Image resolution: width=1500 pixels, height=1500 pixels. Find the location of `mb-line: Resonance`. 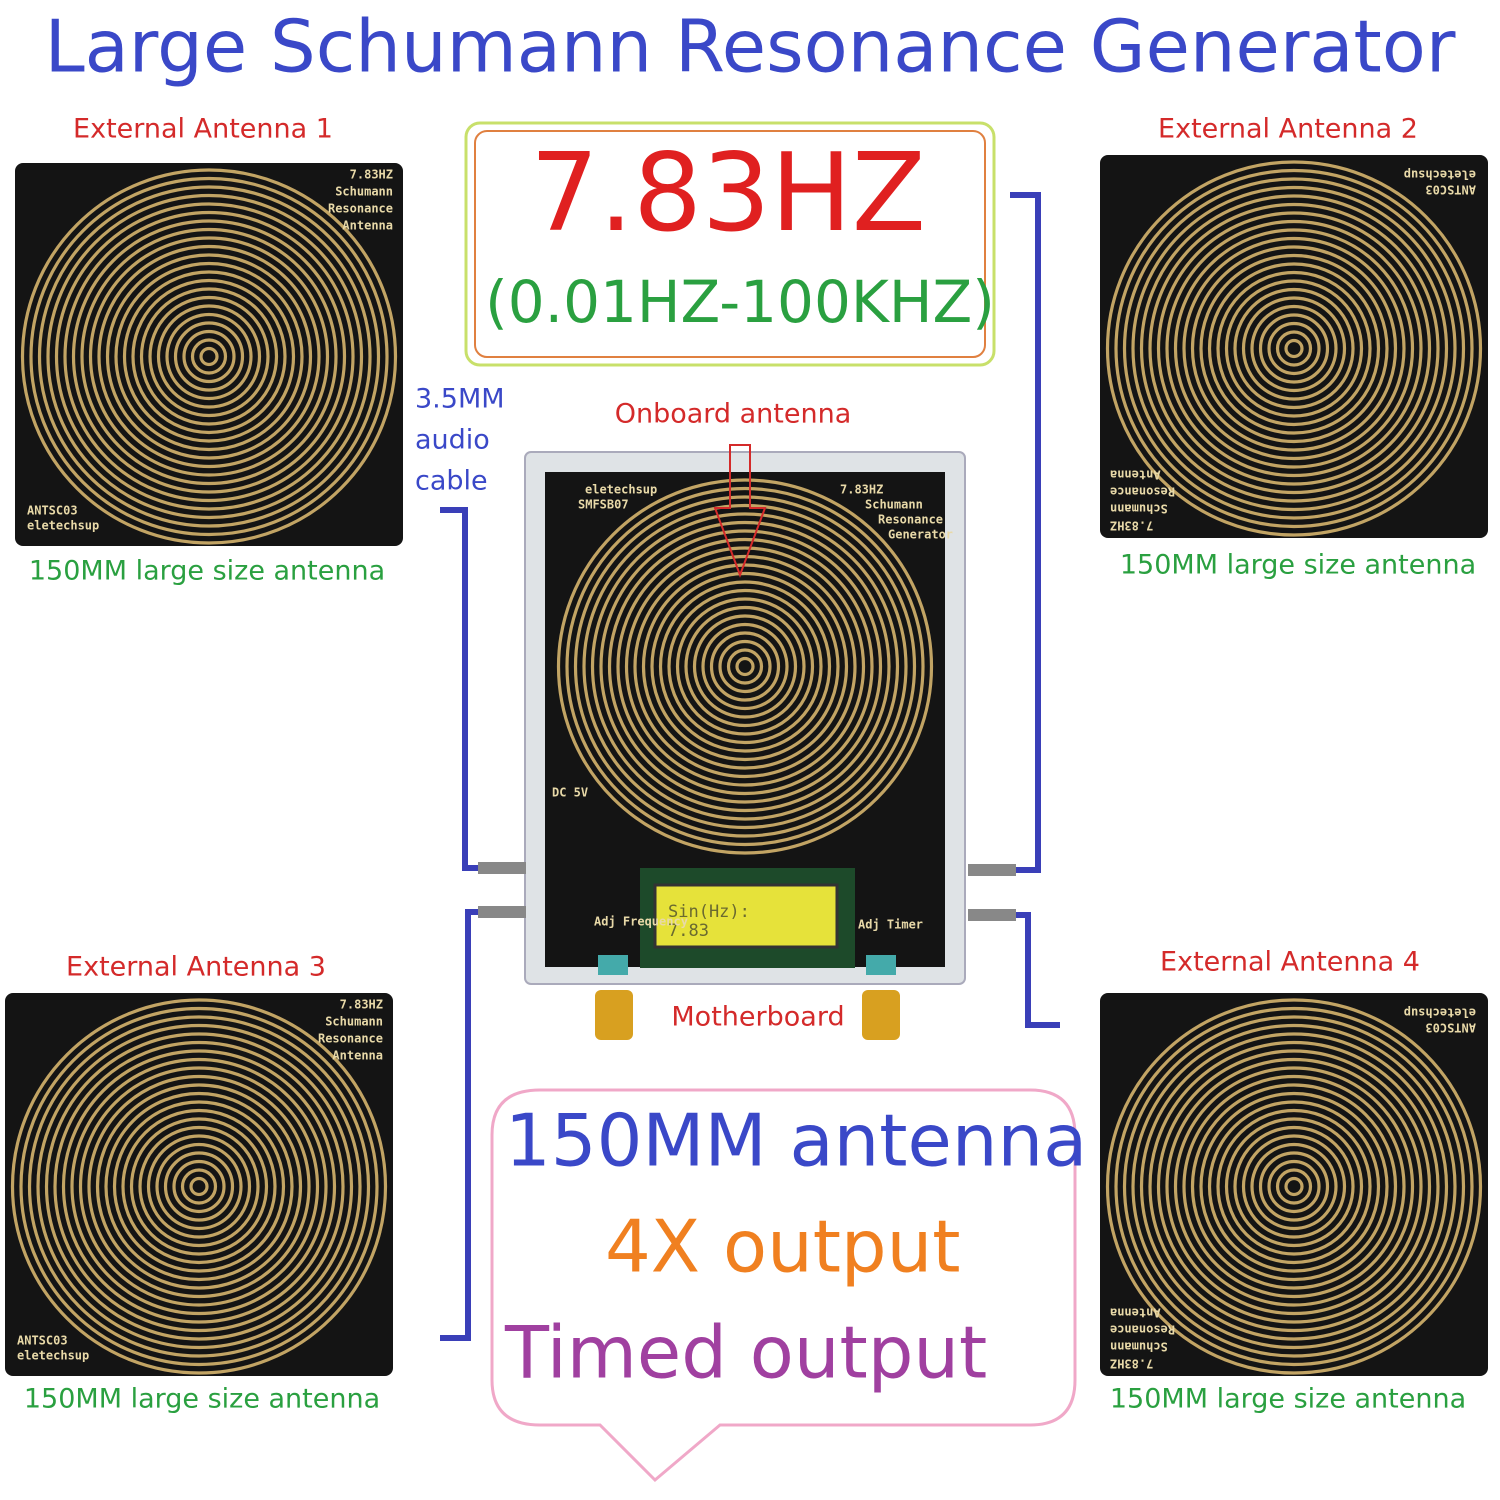

mb-line: Resonance is located at coordinates (910, 520).